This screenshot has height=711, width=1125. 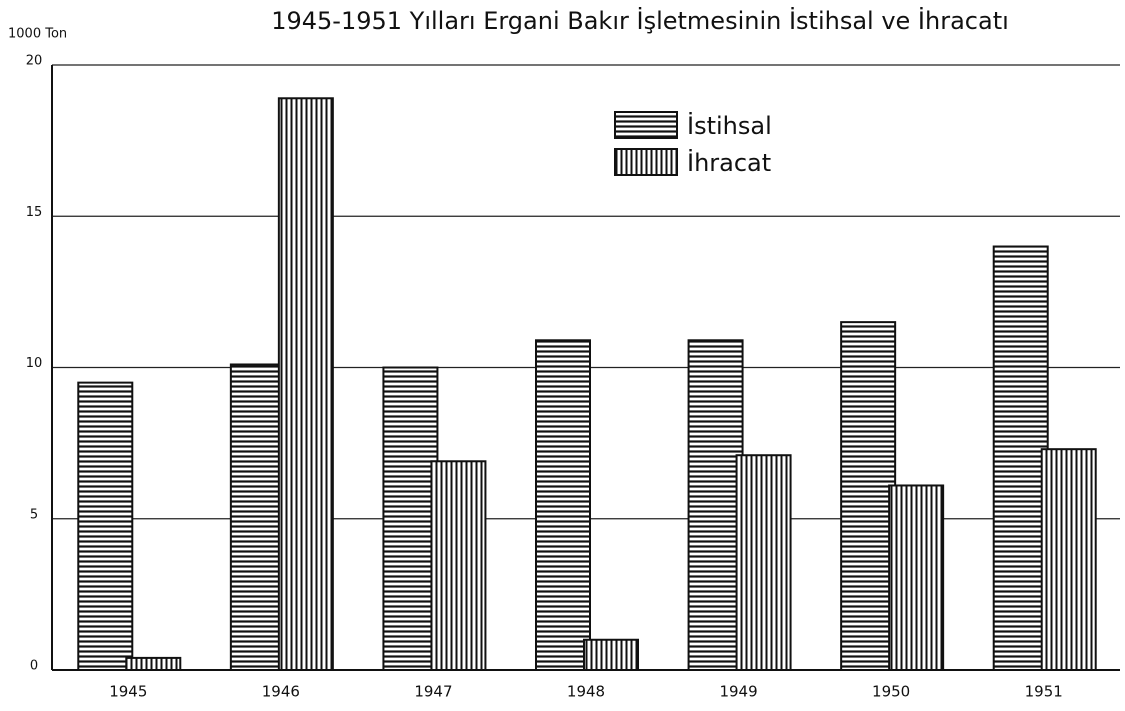 What do you see at coordinates (128, 692) in the screenshot?
I see `x-tick-label: 1945` at bounding box center [128, 692].